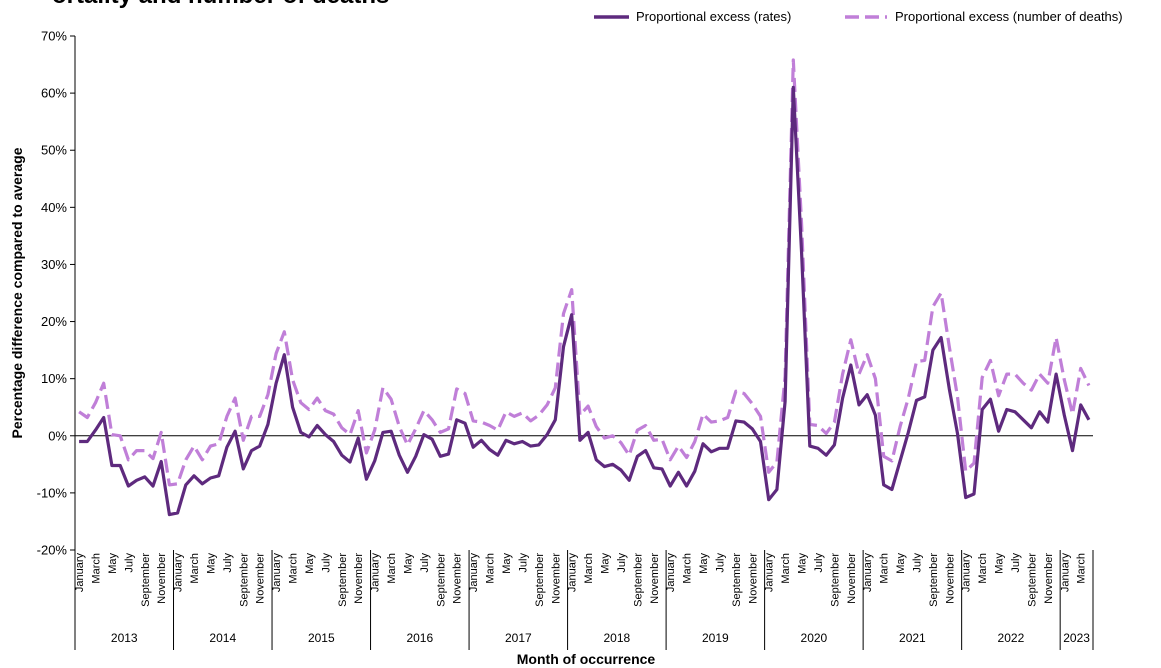 The width and height of the screenshot is (1161, 668). What do you see at coordinates (54, 93) in the screenshot?
I see `y-tick-label: 60%` at bounding box center [54, 93].